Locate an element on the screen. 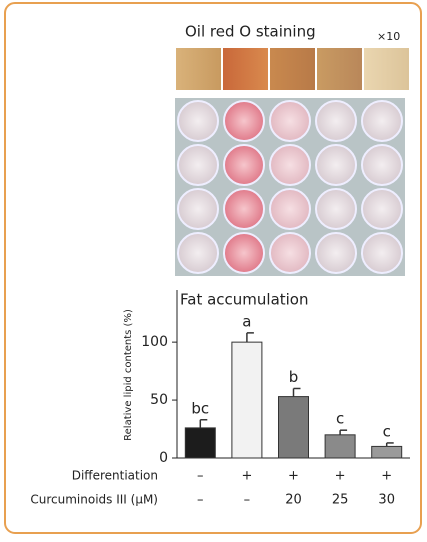 This screenshot has width=427, height=542. condition-label: Differentiation is located at coordinates (115, 476).